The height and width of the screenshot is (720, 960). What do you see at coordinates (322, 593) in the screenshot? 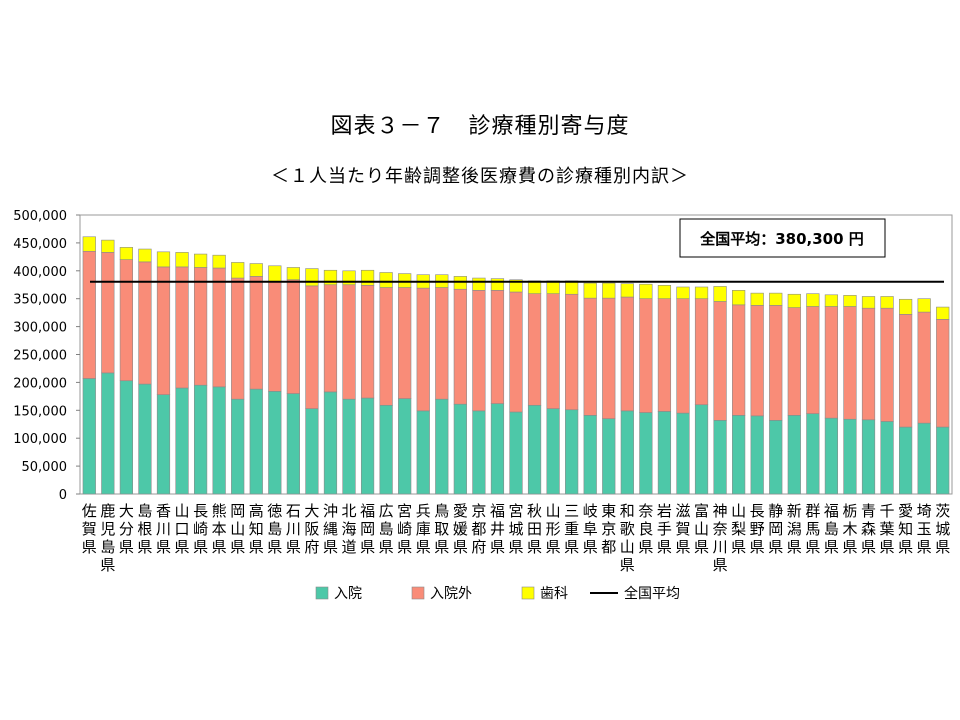
I see `legend-swatch-inpatient` at bounding box center [322, 593].